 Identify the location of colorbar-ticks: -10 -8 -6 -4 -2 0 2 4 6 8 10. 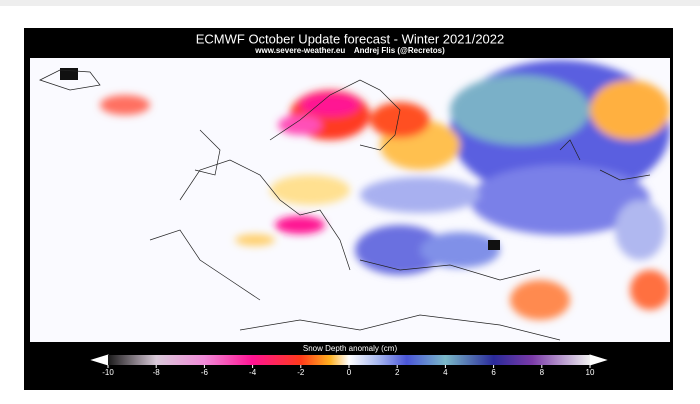
(348, 371).